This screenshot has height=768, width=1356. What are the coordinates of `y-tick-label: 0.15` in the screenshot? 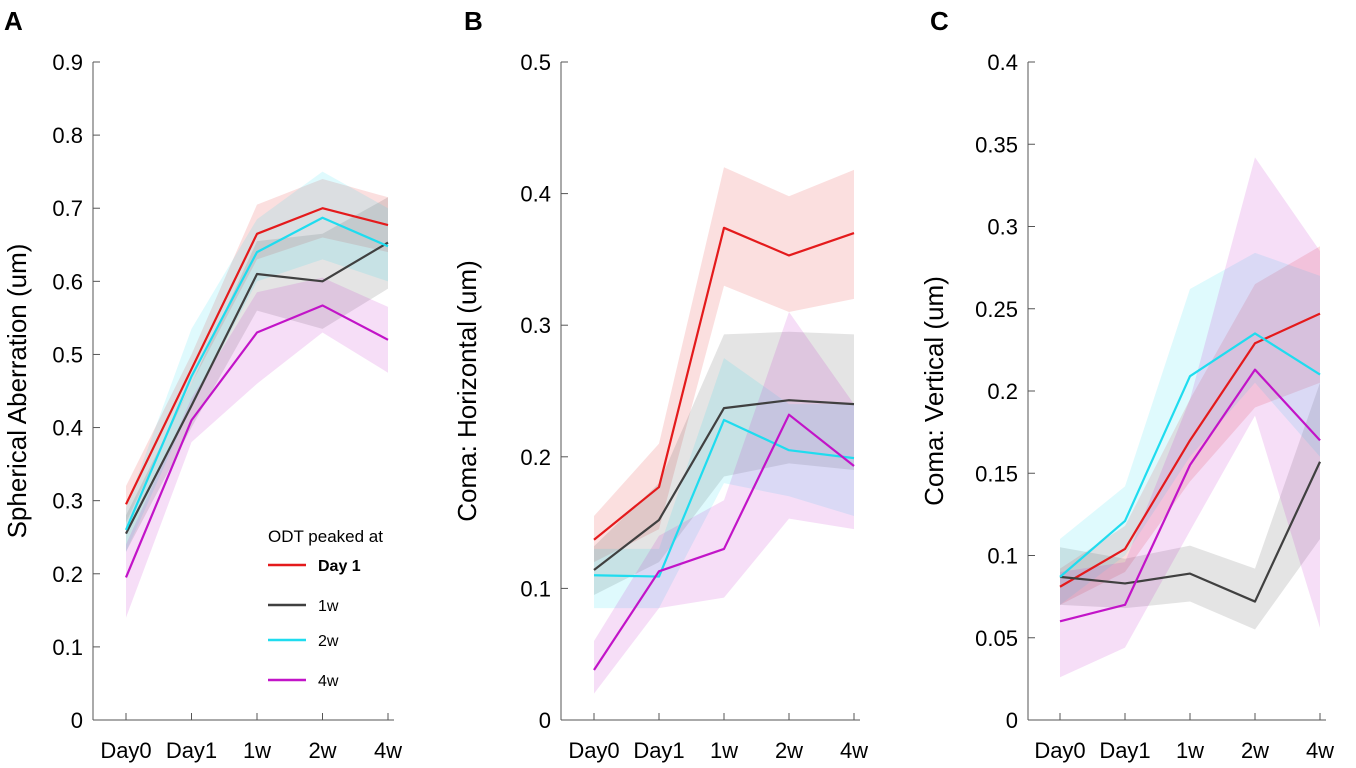 It's located at (996, 473).